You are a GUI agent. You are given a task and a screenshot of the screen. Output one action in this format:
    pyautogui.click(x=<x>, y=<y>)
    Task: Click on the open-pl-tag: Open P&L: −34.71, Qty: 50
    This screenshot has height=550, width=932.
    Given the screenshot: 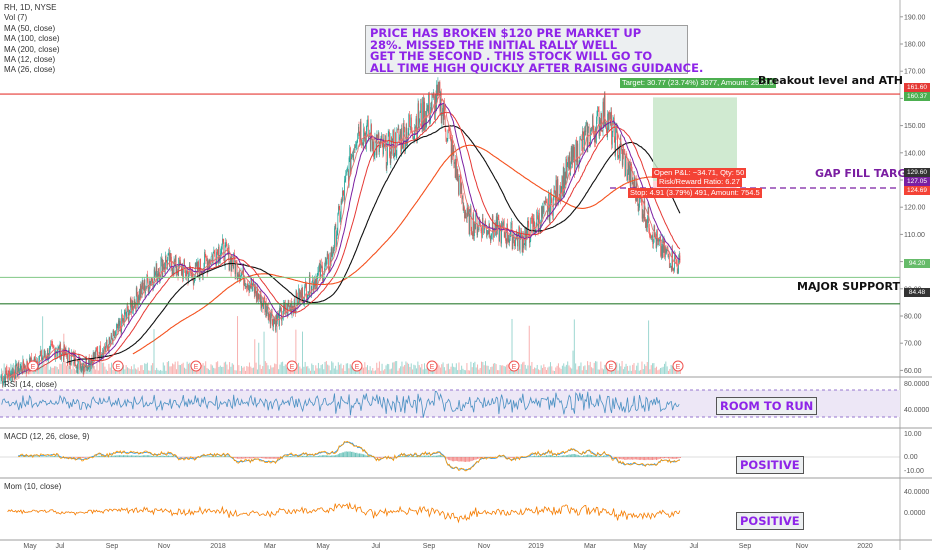 What is the action you would take?
    pyautogui.click(x=699, y=173)
    